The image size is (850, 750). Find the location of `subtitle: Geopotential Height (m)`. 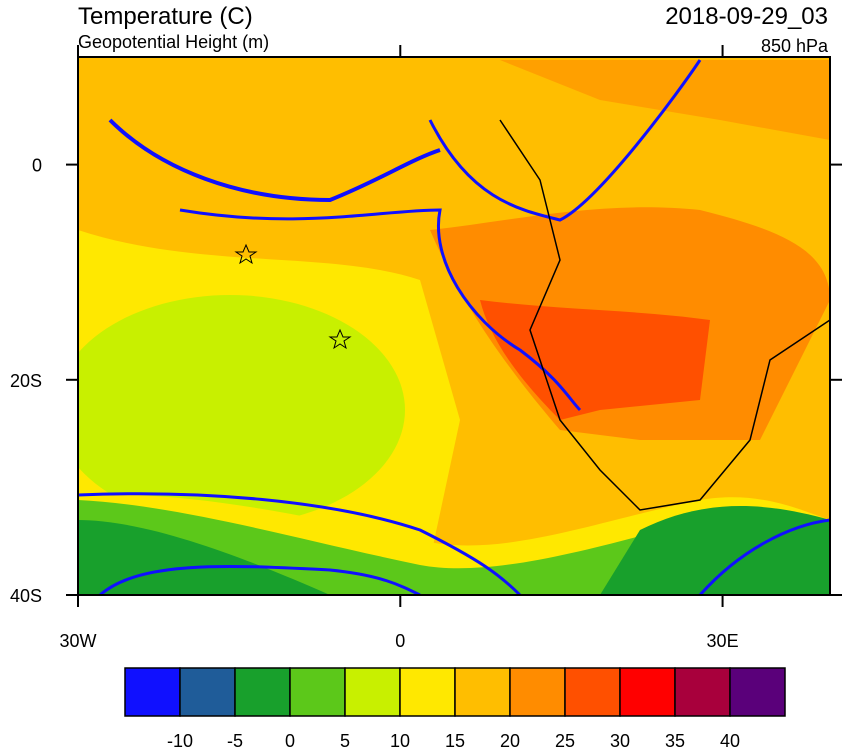

subtitle: Geopotential Height (m) is located at coordinates (173, 42).